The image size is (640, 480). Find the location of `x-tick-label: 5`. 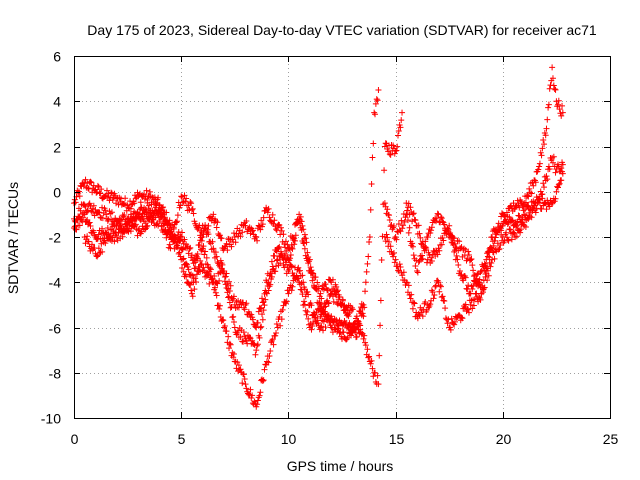

x-tick-label: 5 is located at coordinates (182, 439).